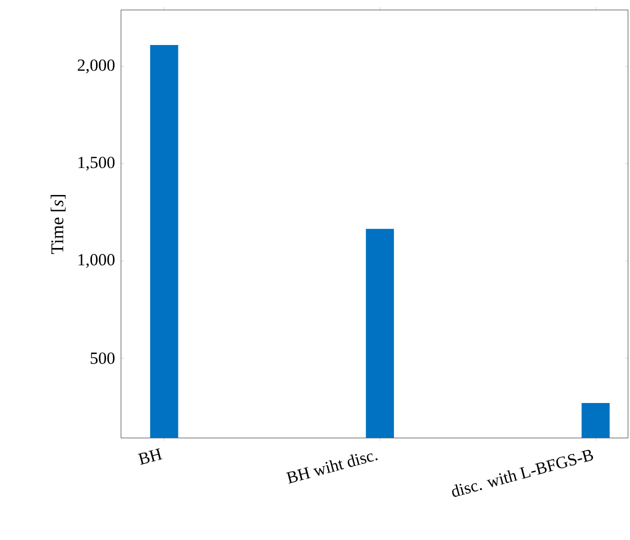 Image resolution: width=630 pixels, height=540 pixels. I want to click on y-tick-label: 1,000, so click(96, 261).